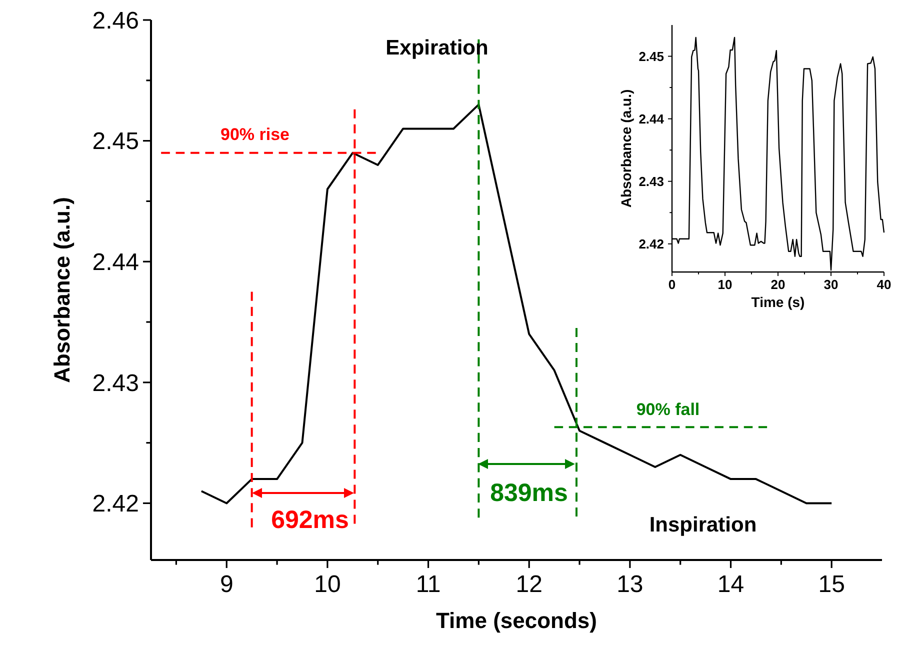  I want to click on annotation: 90% fall, so click(668, 409).